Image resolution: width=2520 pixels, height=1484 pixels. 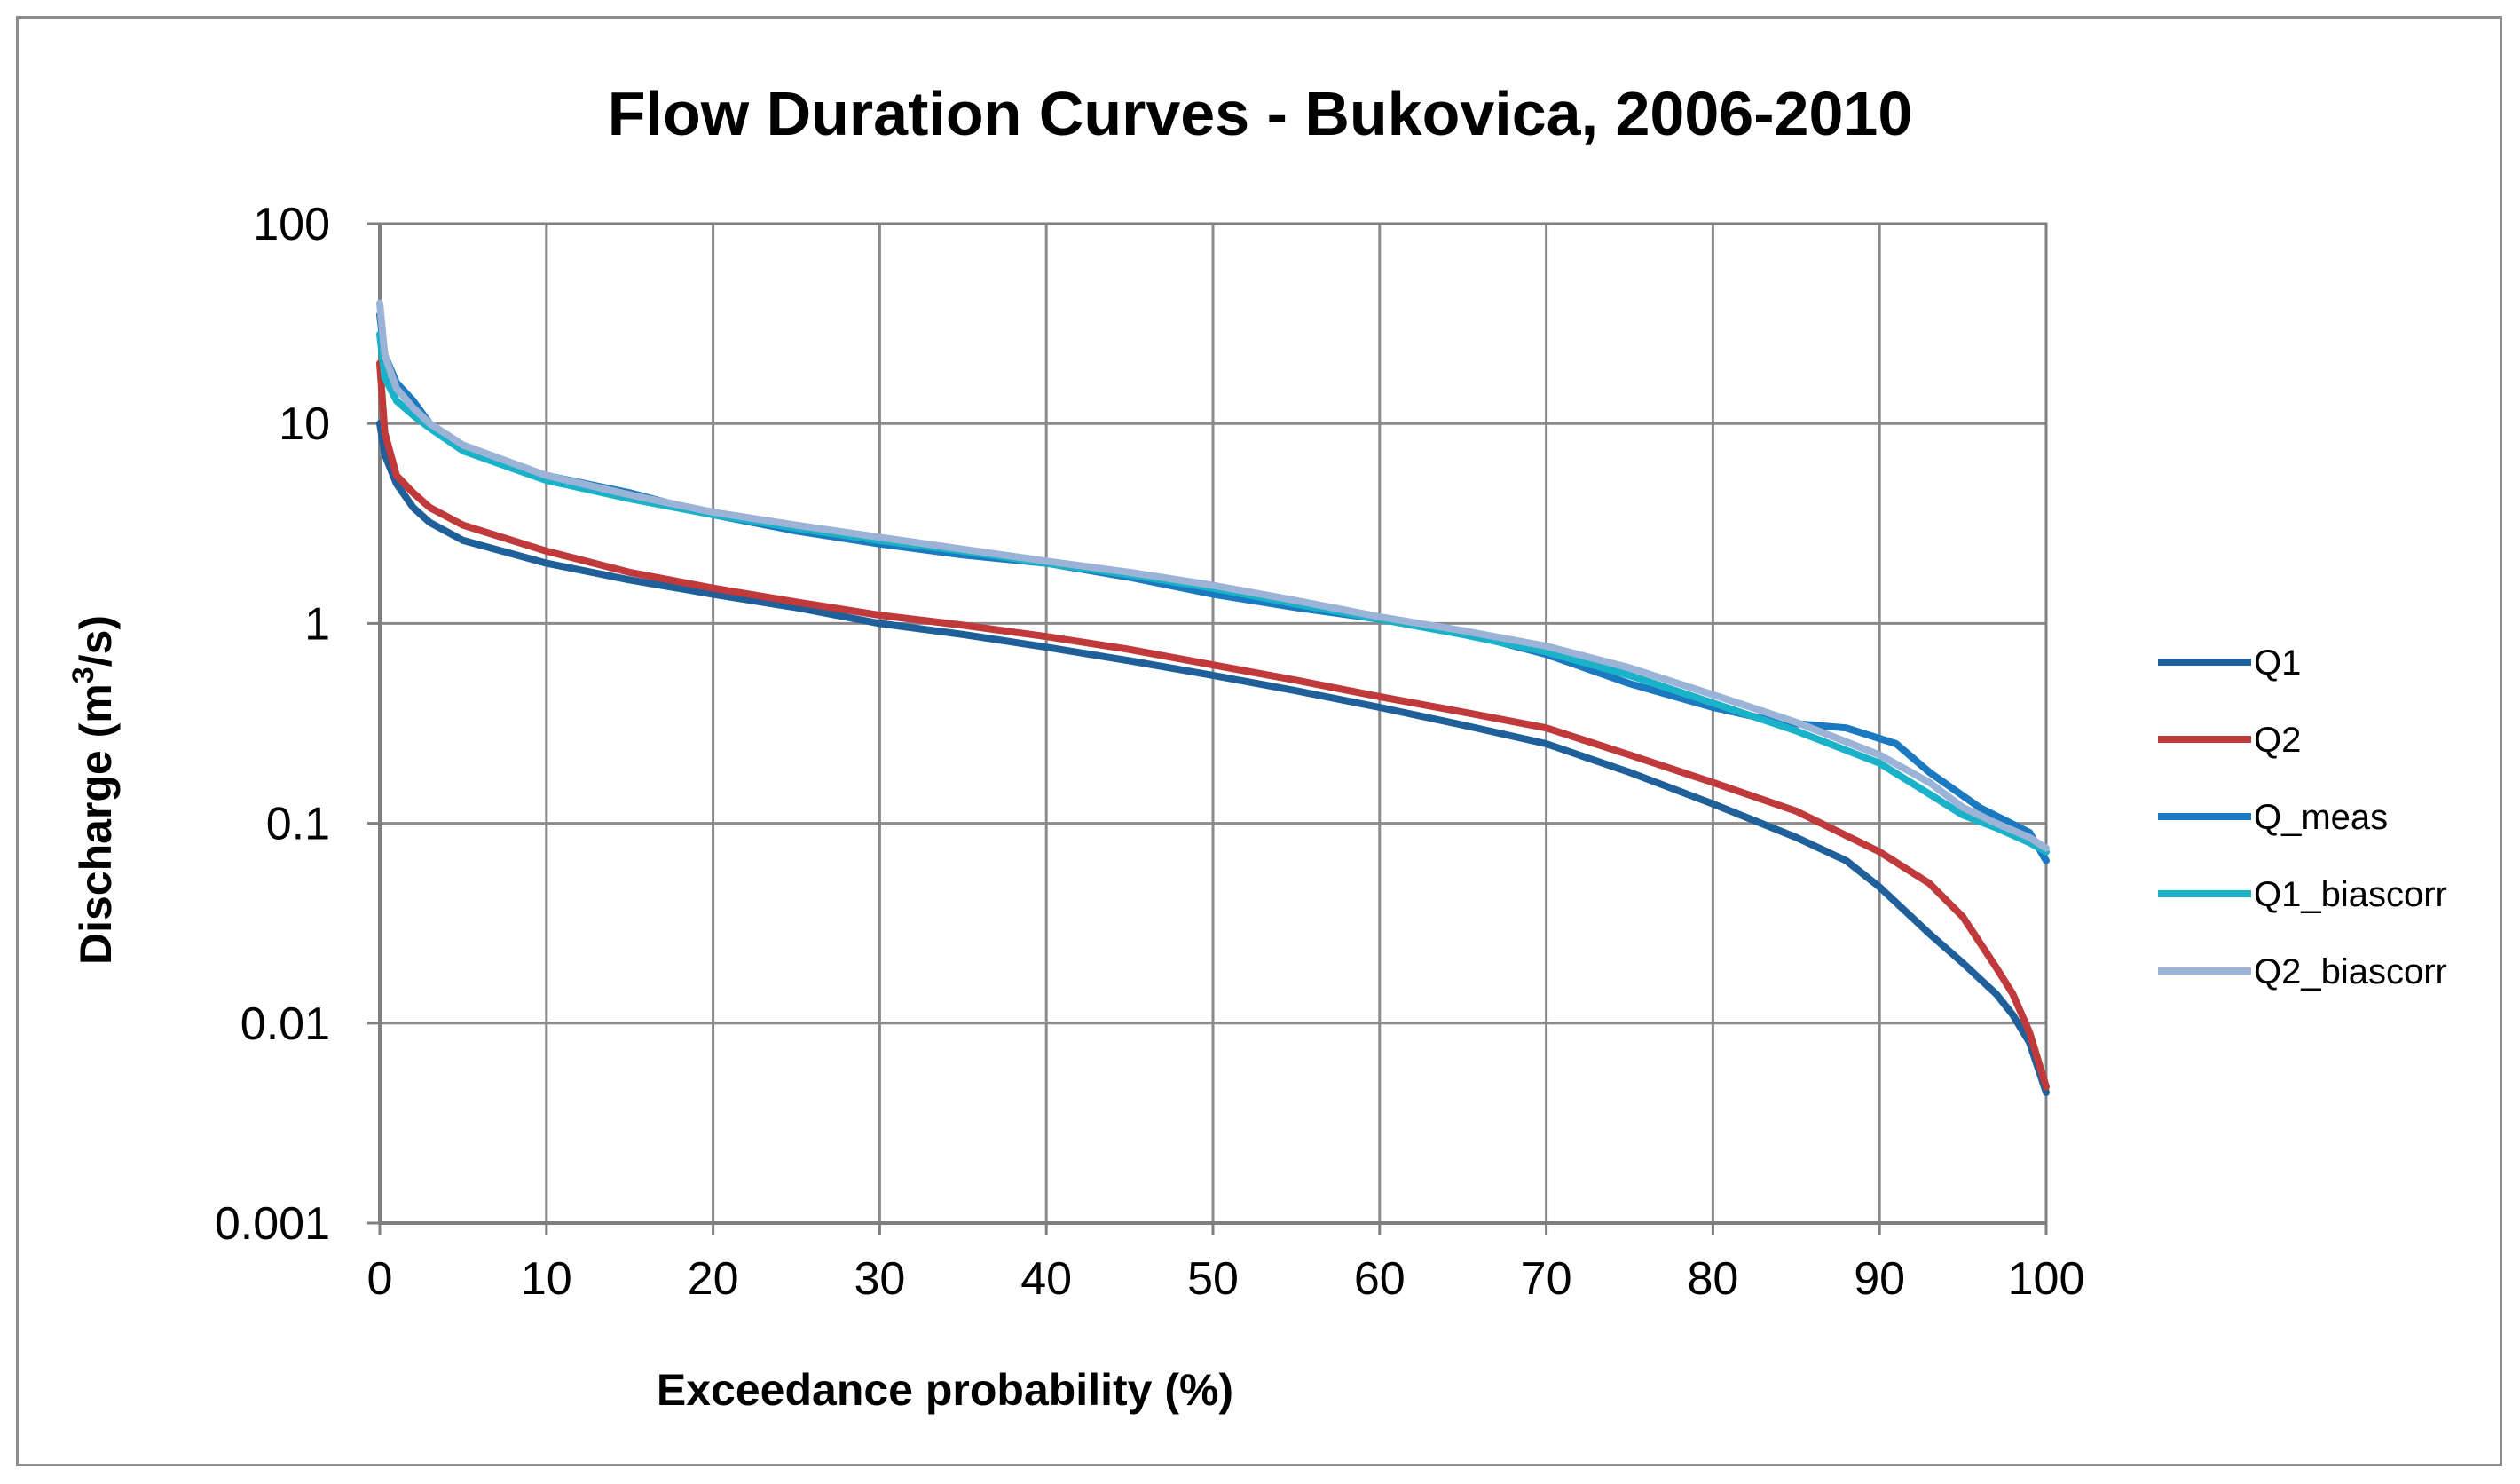 What do you see at coordinates (84, 675) in the screenshot?
I see `y-axis-title-superscript: 3` at bounding box center [84, 675].